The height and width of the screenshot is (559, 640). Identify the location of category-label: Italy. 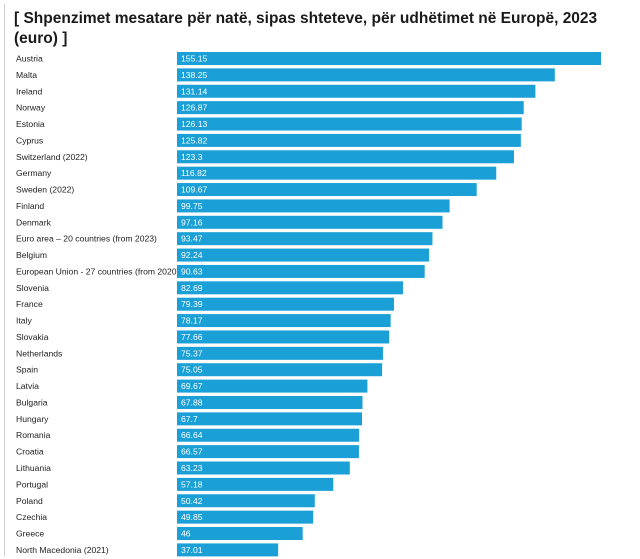
(24, 321).